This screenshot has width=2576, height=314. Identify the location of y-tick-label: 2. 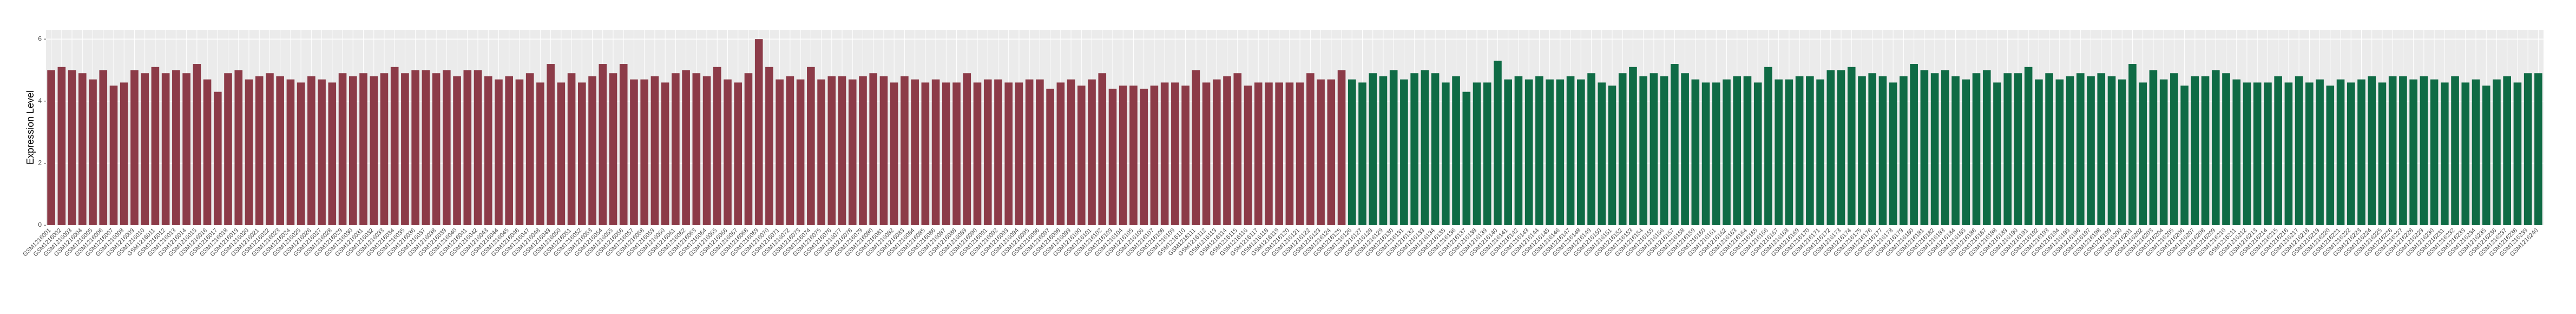
(40, 163).